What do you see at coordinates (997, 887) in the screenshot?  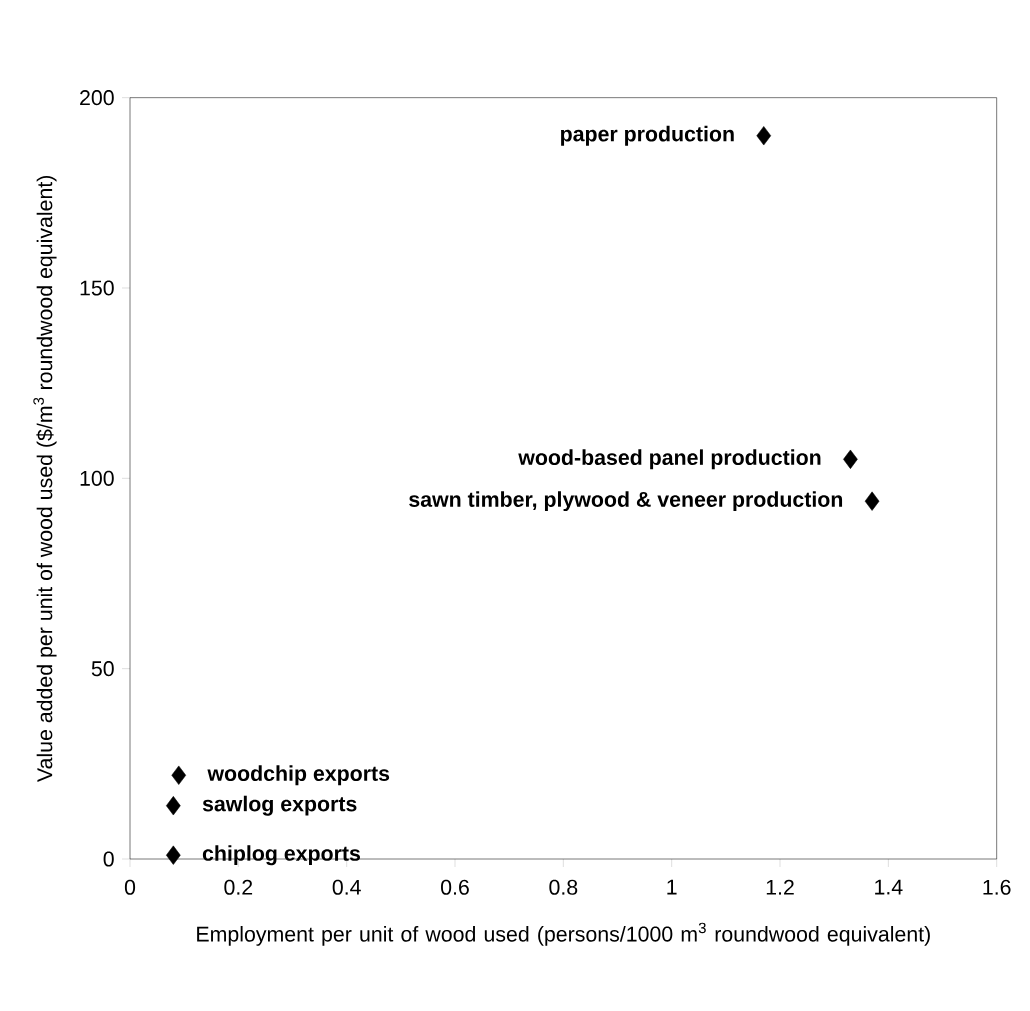 I see `x-tick-label: 1.6` at bounding box center [997, 887].